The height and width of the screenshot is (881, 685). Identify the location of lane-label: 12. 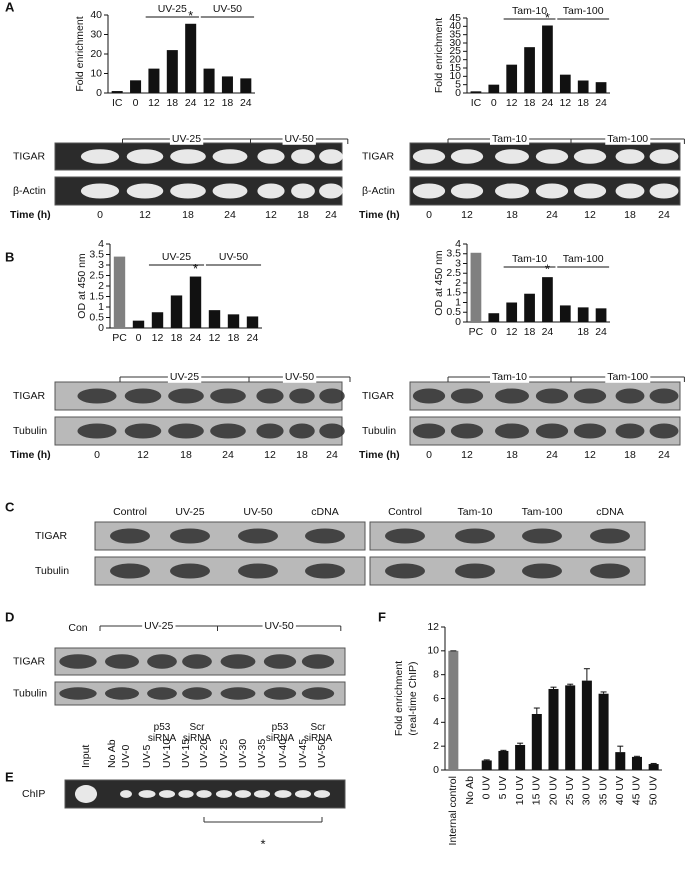
(590, 215).